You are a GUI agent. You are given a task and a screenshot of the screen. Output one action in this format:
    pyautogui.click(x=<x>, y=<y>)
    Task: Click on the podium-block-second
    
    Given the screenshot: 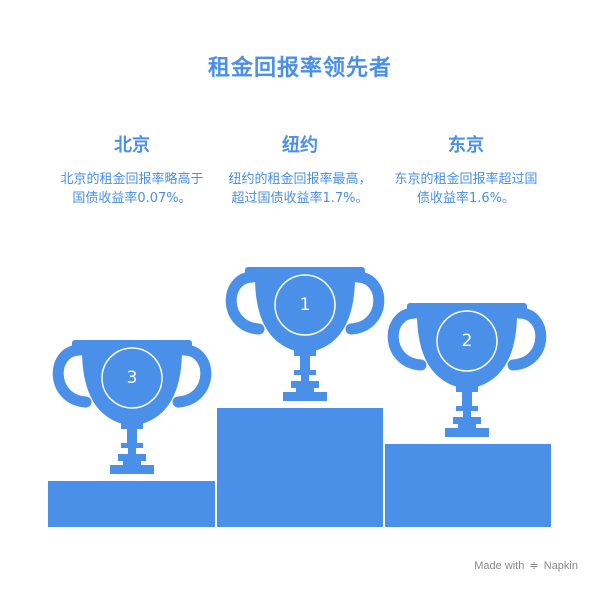 What is the action you would take?
    pyautogui.click(x=468, y=485)
    